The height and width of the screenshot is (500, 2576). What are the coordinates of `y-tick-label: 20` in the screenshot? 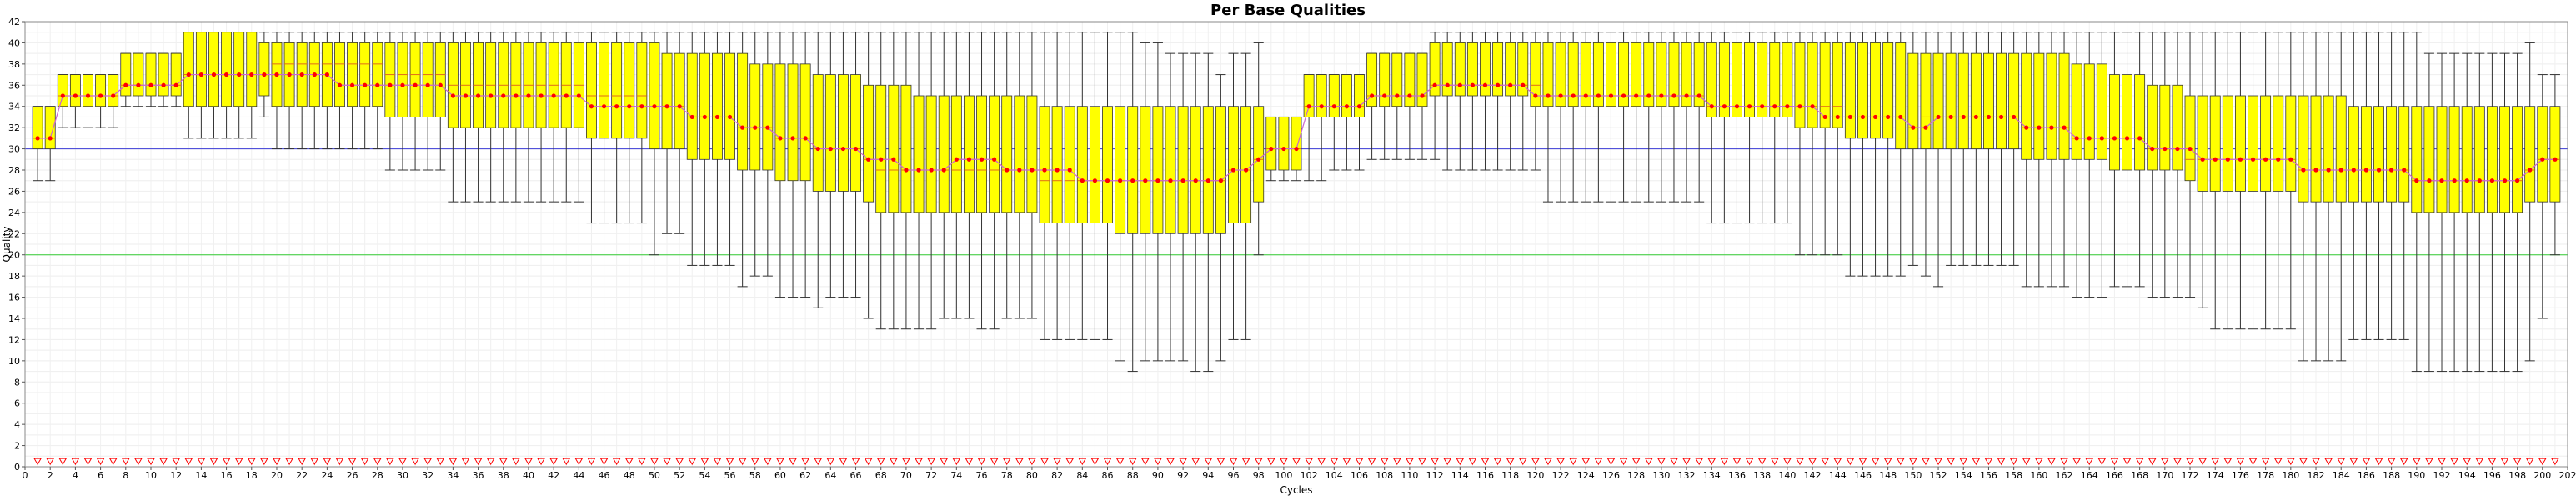 It's located at (14, 255).